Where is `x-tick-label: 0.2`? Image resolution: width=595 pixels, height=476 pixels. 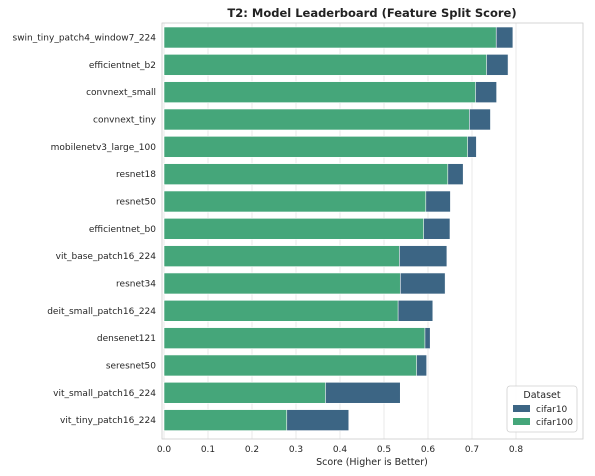
x-tick-label: 0.2 is located at coordinates (252, 450).